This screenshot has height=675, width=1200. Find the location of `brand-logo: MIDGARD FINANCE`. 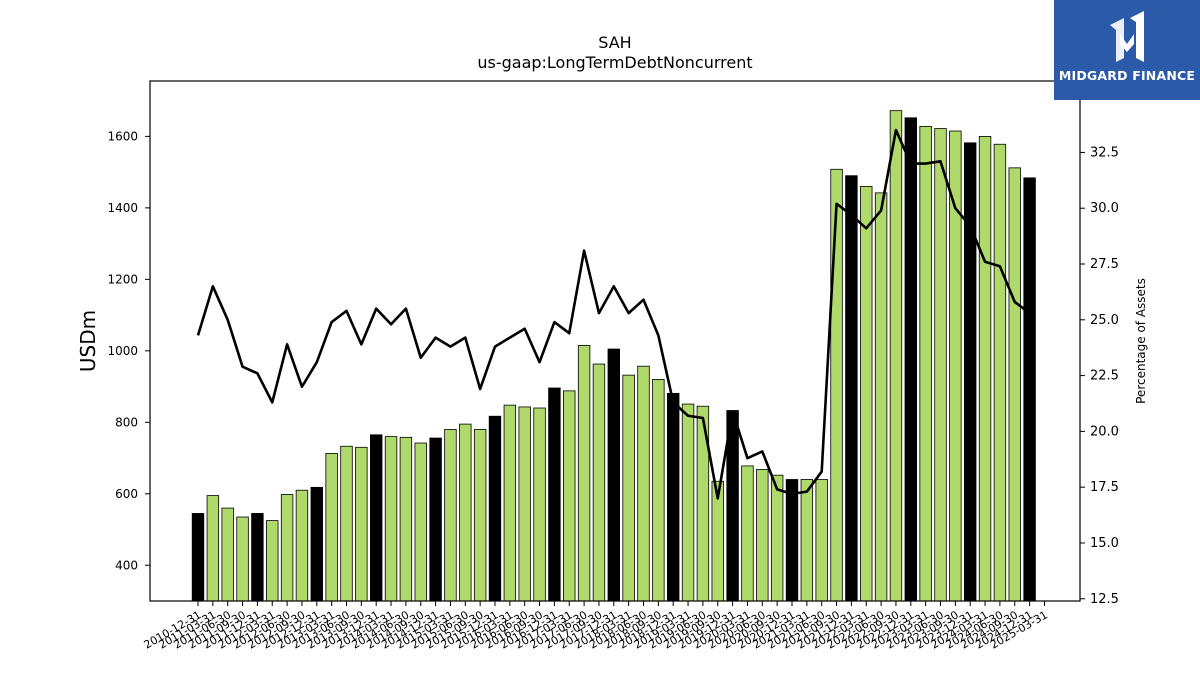

brand-logo: MIDGARD FINANCE is located at coordinates (1127, 50).